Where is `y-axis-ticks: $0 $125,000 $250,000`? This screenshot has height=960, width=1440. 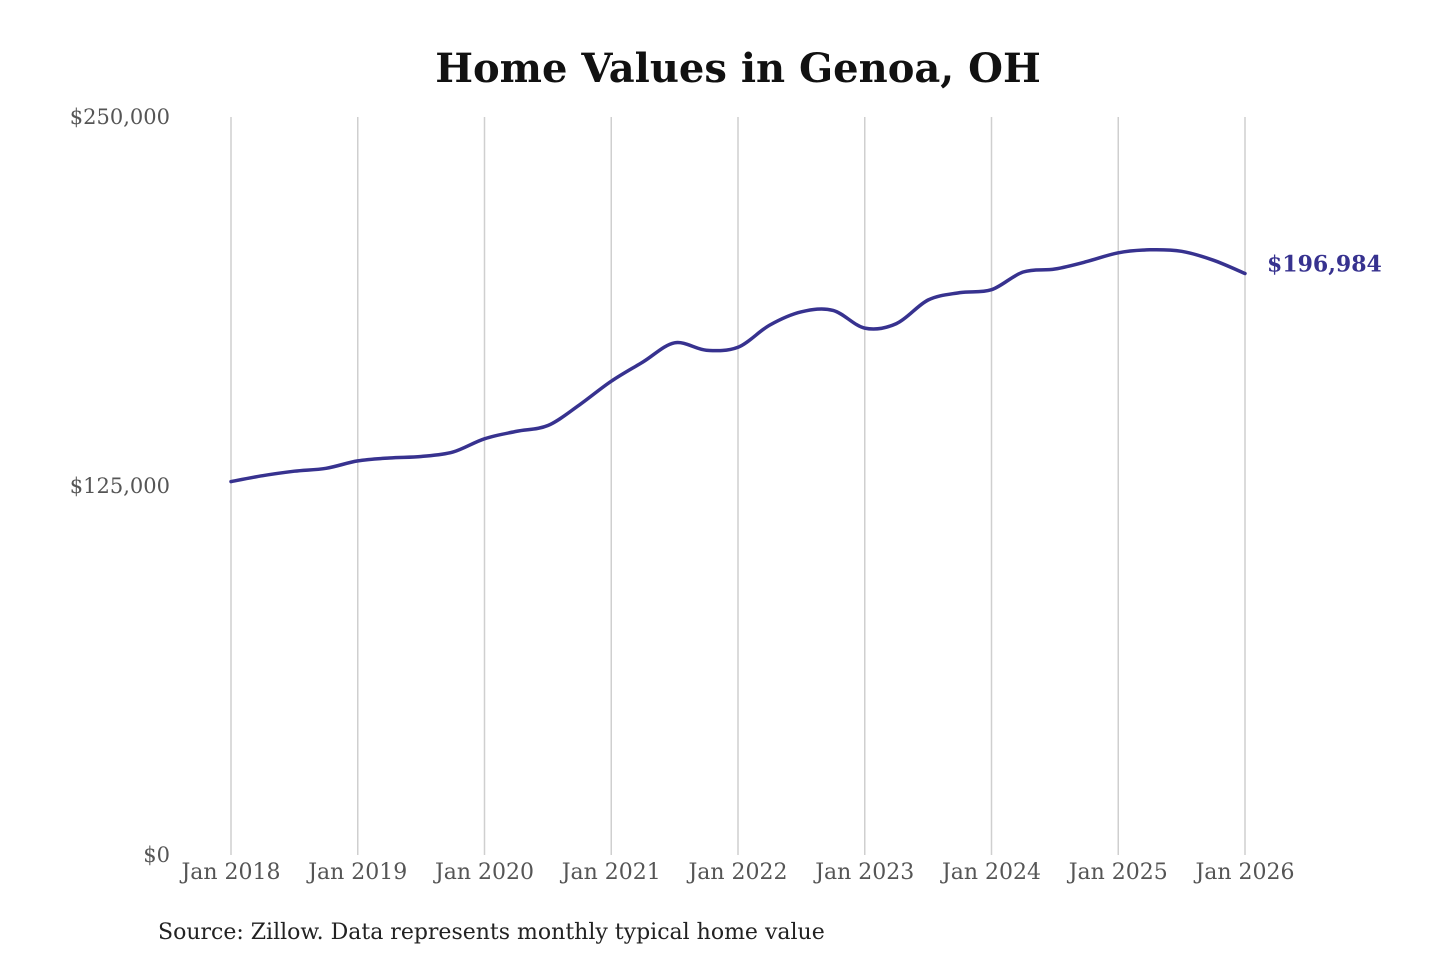
y-axis-ticks: $0 $125,000 $250,000 is located at coordinates (120, 486).